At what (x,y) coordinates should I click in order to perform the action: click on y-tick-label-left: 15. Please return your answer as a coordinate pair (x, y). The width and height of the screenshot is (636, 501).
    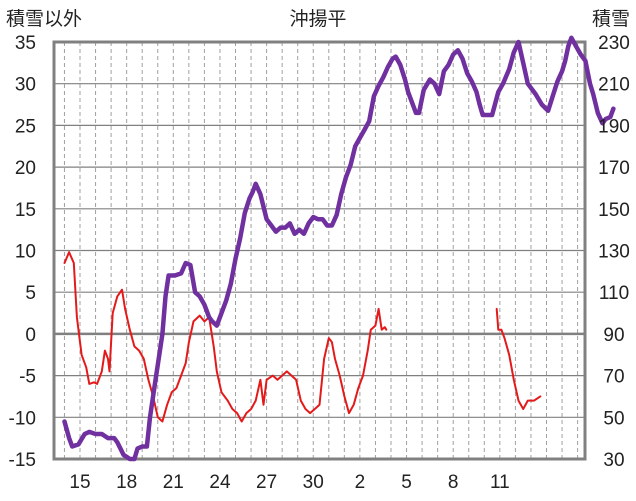
    Looking at the image, I should click on (25, 210).